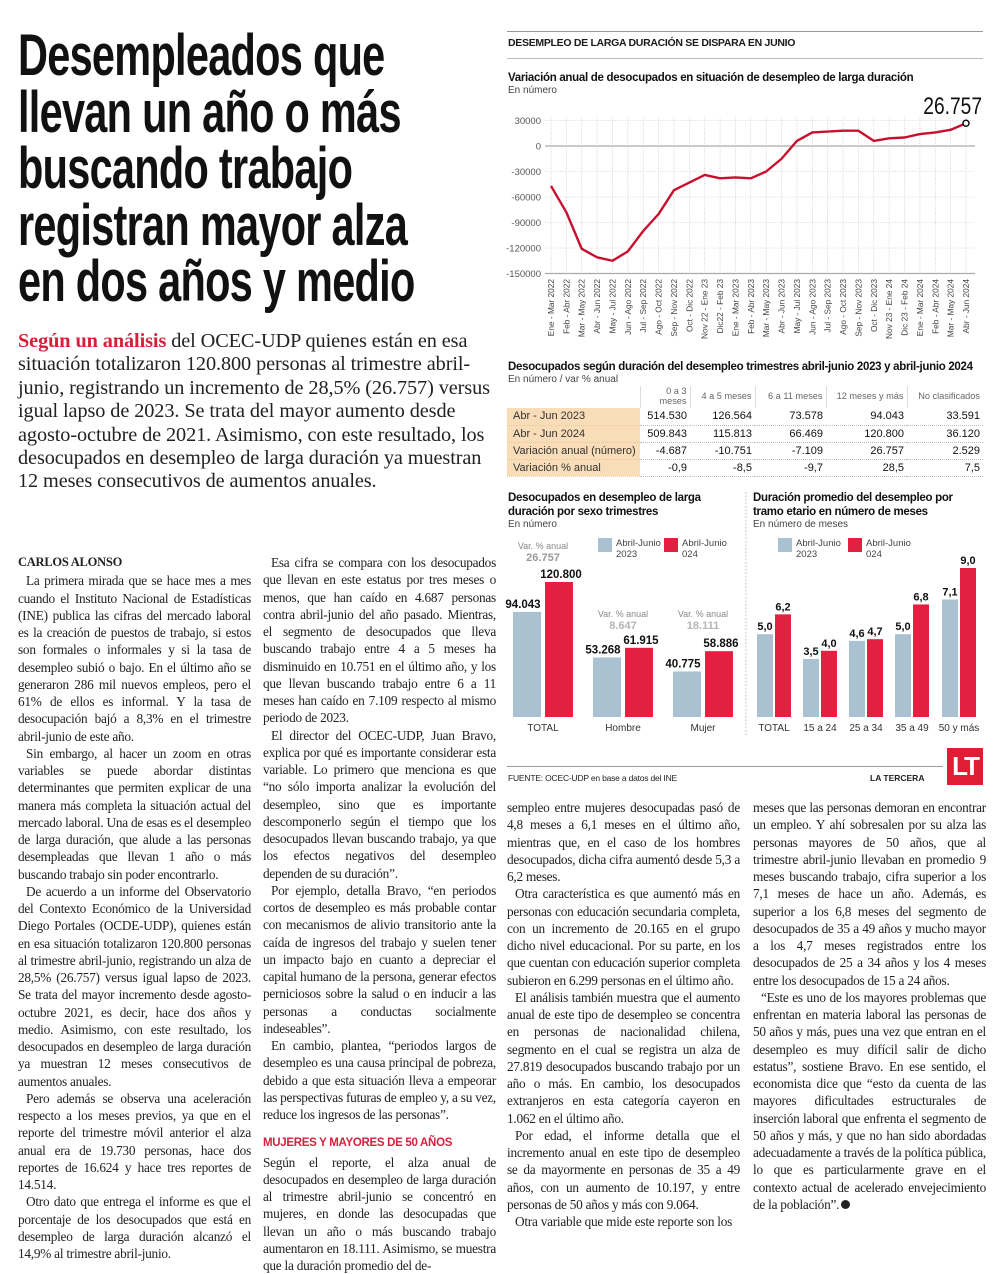 This screenshot has width=1000, height=1274. What do you see at coordinates (858, 308) in the screenshot?
I see `x-tick-label: Sep - Nov 2023` at bounding box center [858, 308].